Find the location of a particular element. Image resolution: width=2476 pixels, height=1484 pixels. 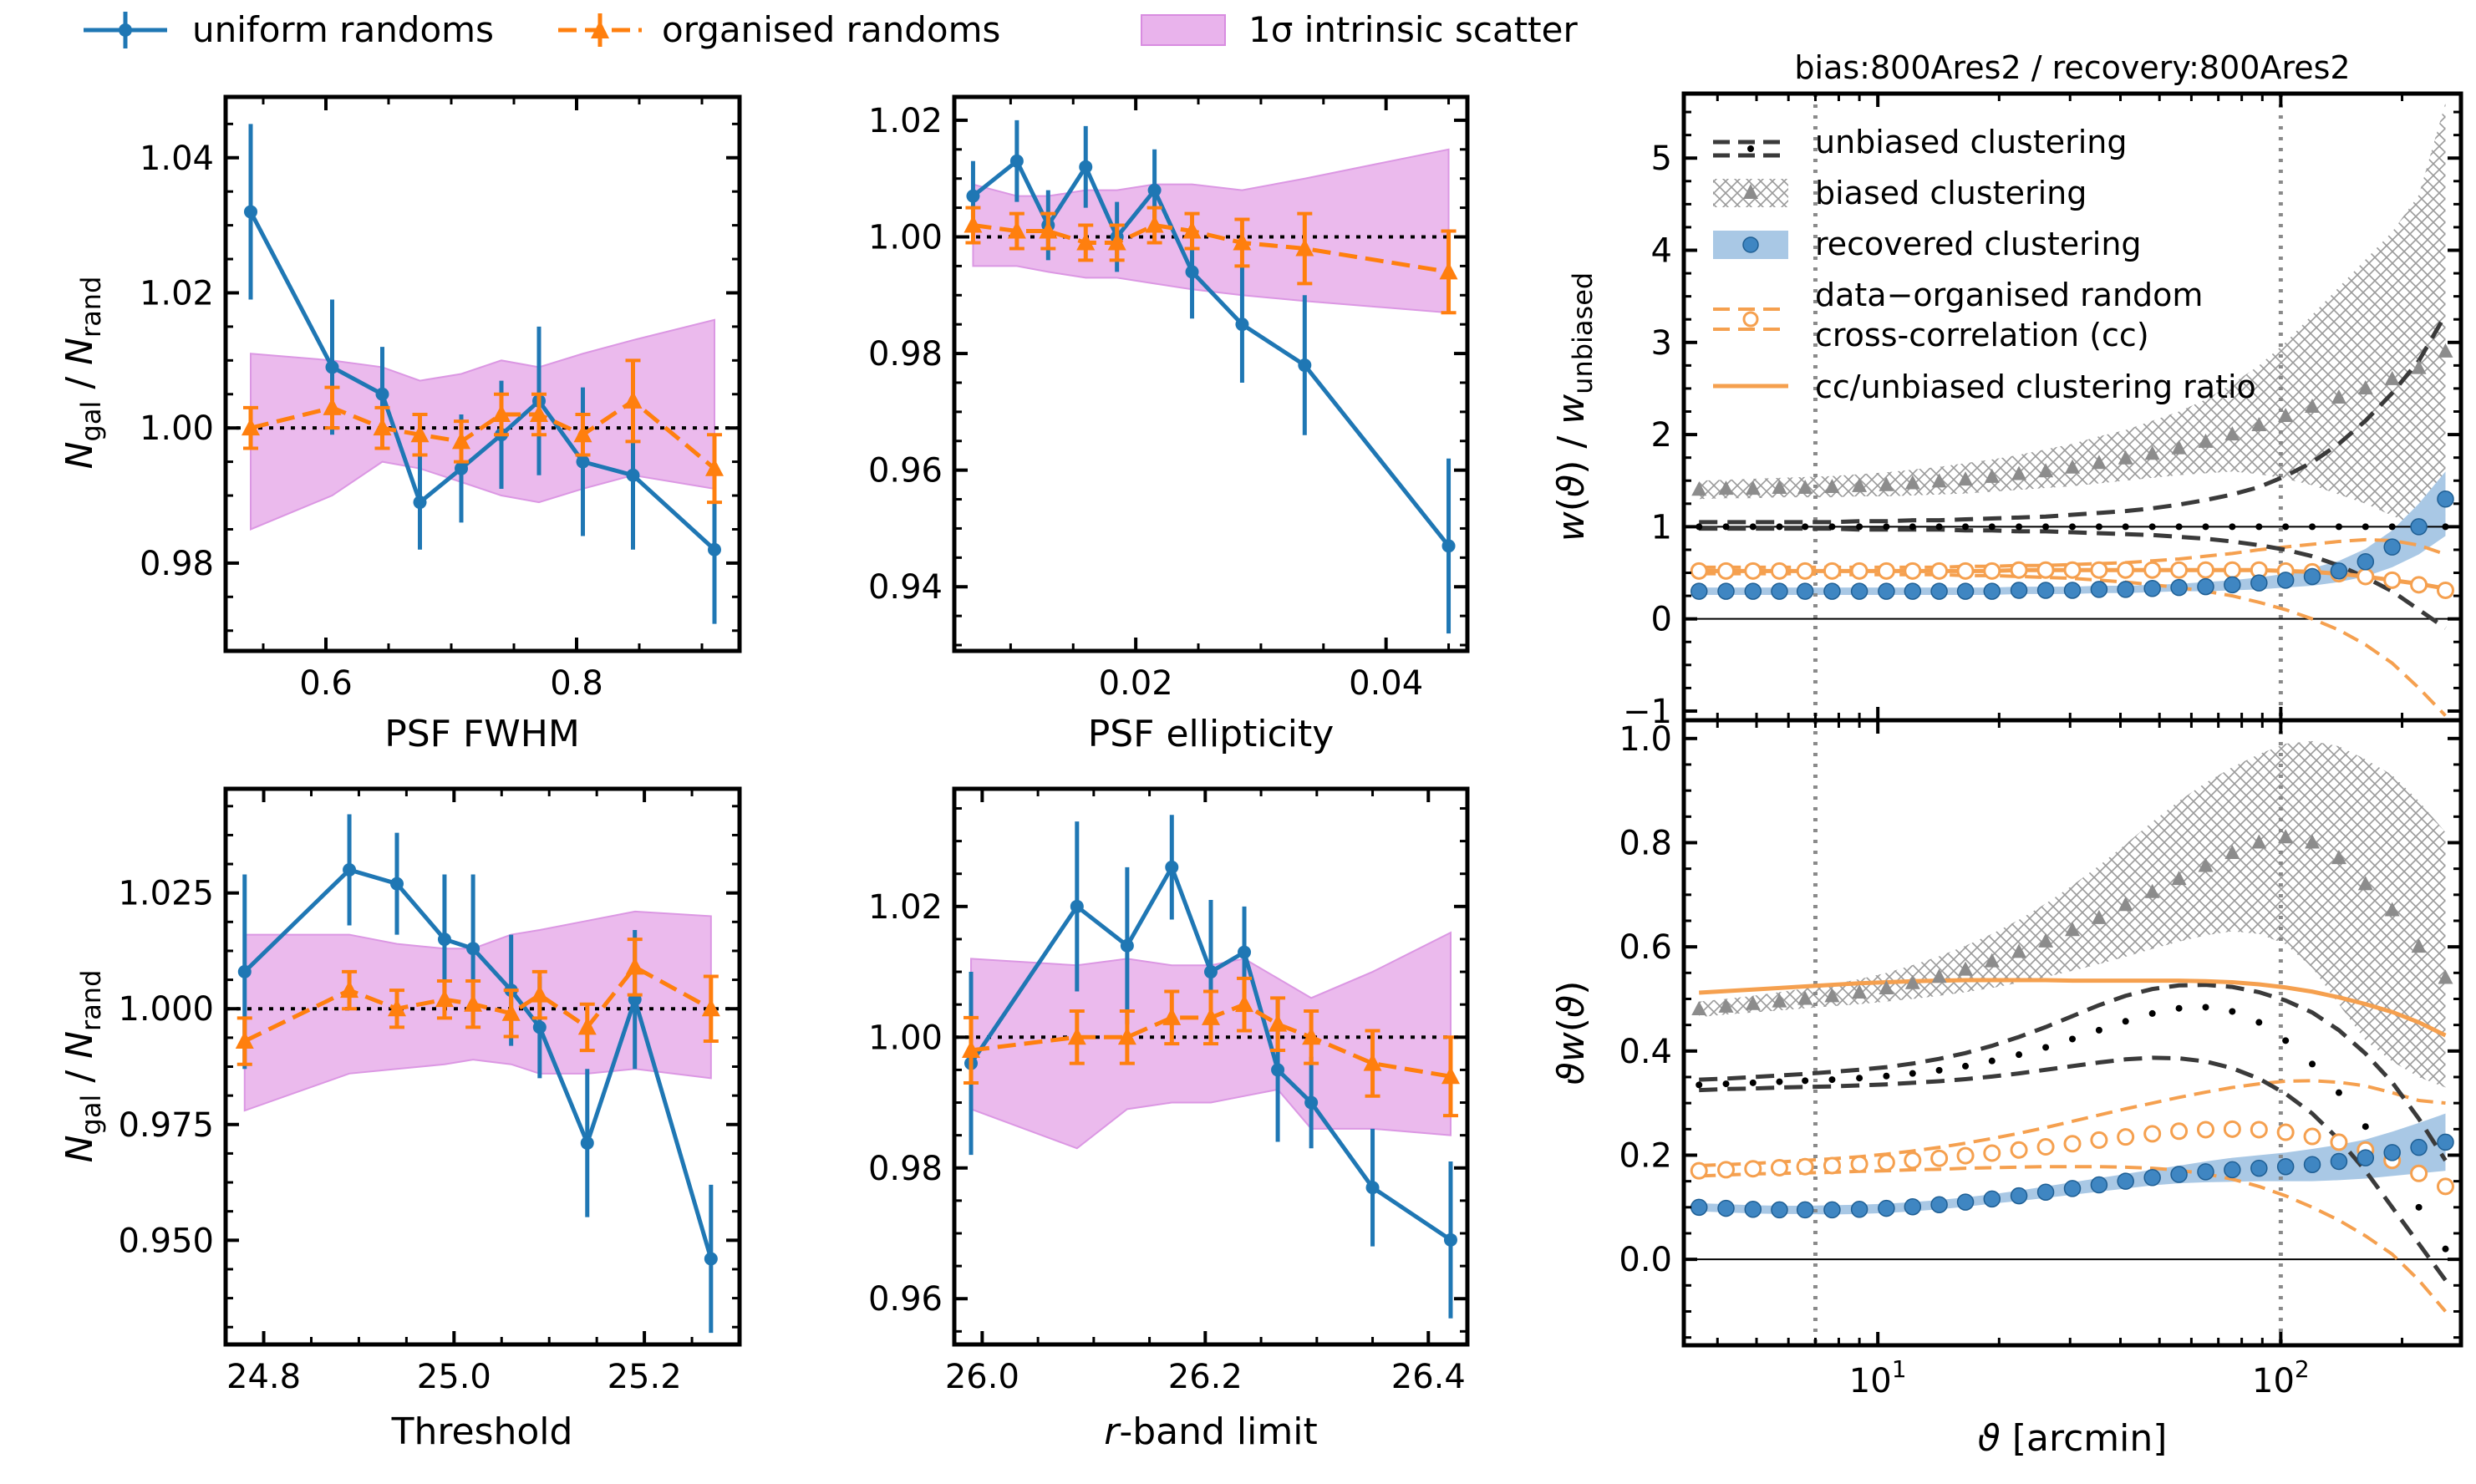

x-tick-label: 0.02 is located at coordinates (1136, 683).